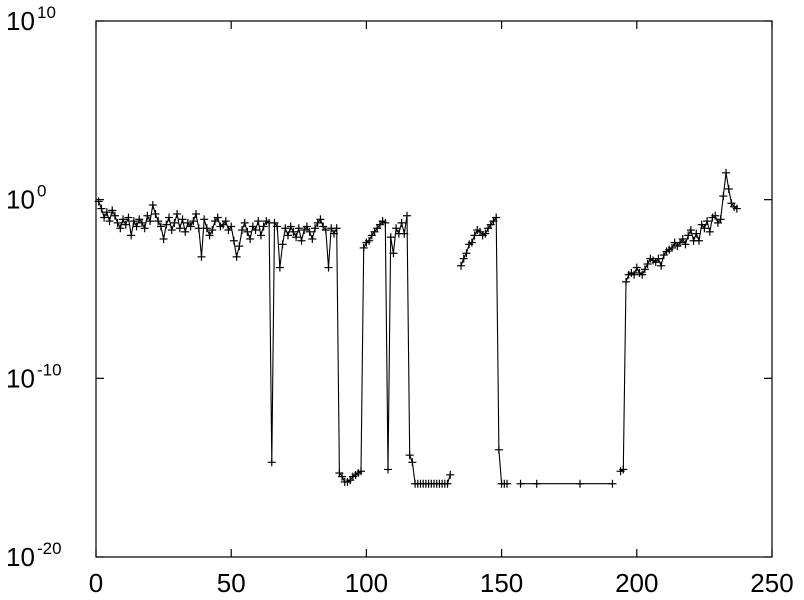 Image resolution: width=804 pixels, height=600 pixels. Describe the element at coordinates (49, 548) in the screenshot. I see `y-tick-exponent: -20` at that location.